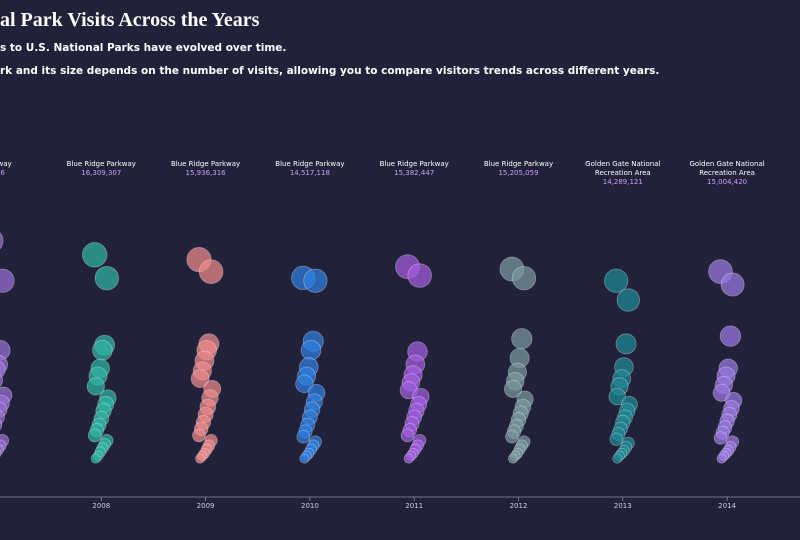 The height and width of the screenshot is (540, 800). What do you see at coordinates (310, 173) in the screenshot?
I see `visits-label: 14,517,118` at bounding box center [310, 173].